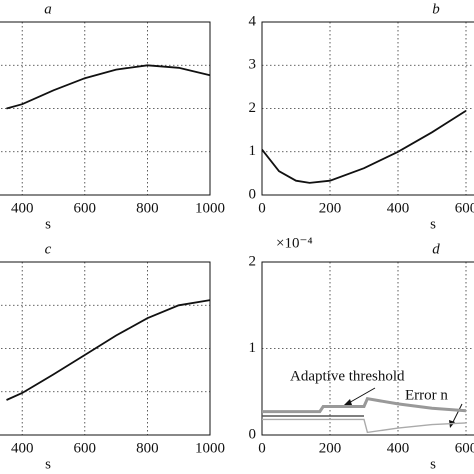  Describe the element at coordinates (48, 9) in the screenshot. I see `chart-title: a` at that location.